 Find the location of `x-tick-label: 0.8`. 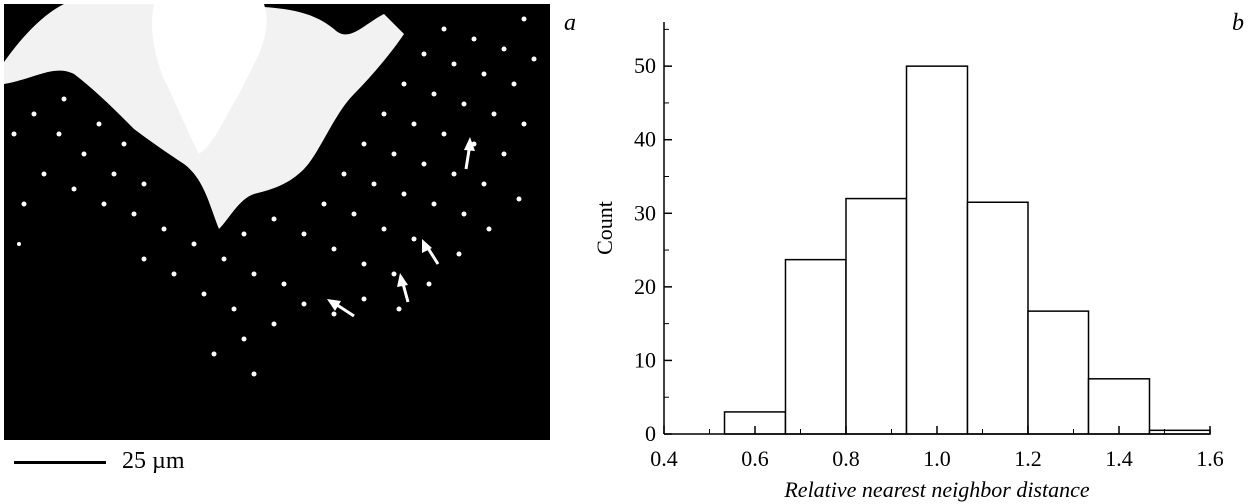

x-tick-label: 0.8 is located at coordinates (846, 458).